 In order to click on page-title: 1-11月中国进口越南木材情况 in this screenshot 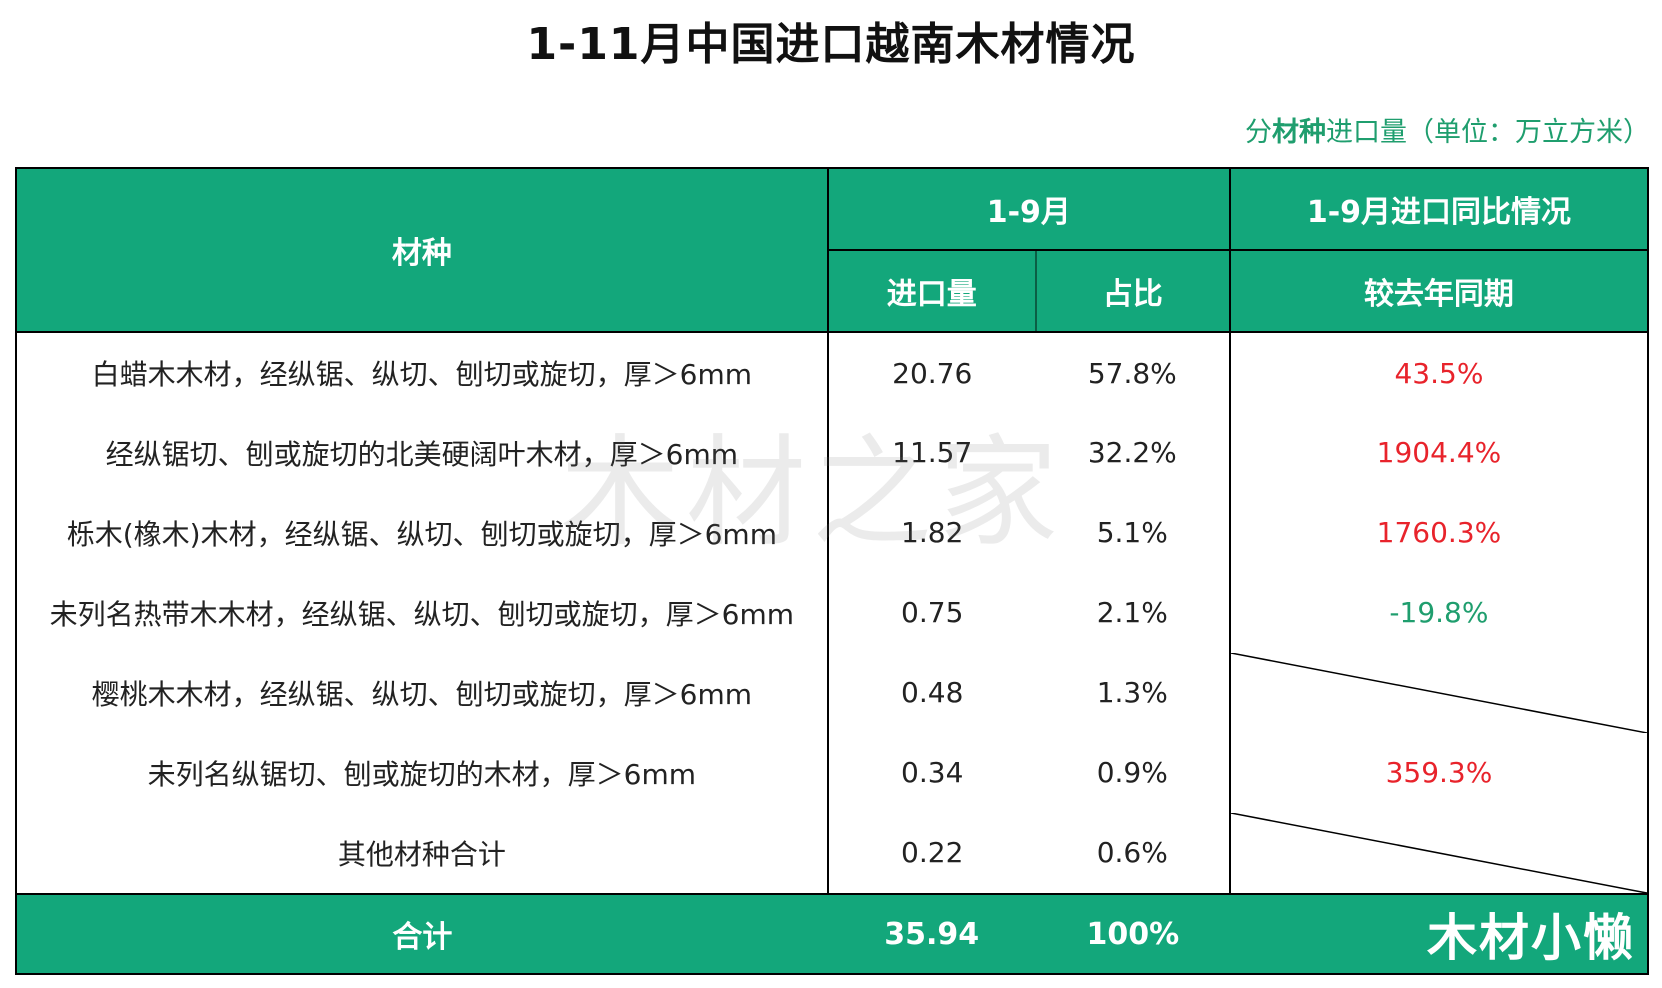, I will do `click(831, 44)`.